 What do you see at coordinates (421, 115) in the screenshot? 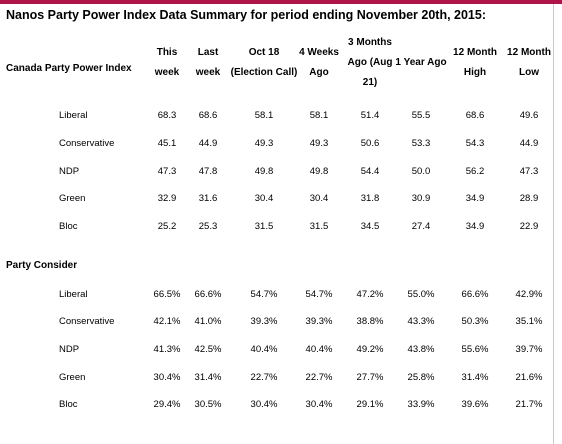
I see `power-index-cell: 55.5` at bounding box center [421, 115].